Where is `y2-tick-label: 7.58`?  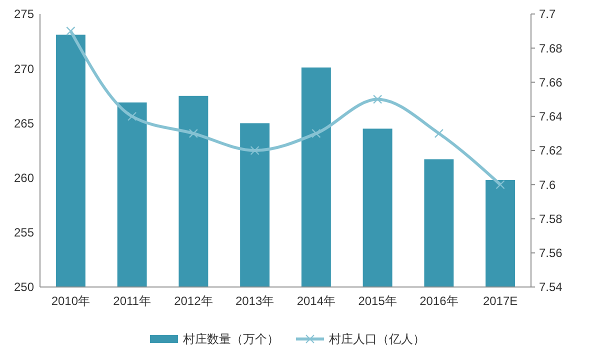 y2-tick-label: 7.58 is located at coordinates (551, 219).